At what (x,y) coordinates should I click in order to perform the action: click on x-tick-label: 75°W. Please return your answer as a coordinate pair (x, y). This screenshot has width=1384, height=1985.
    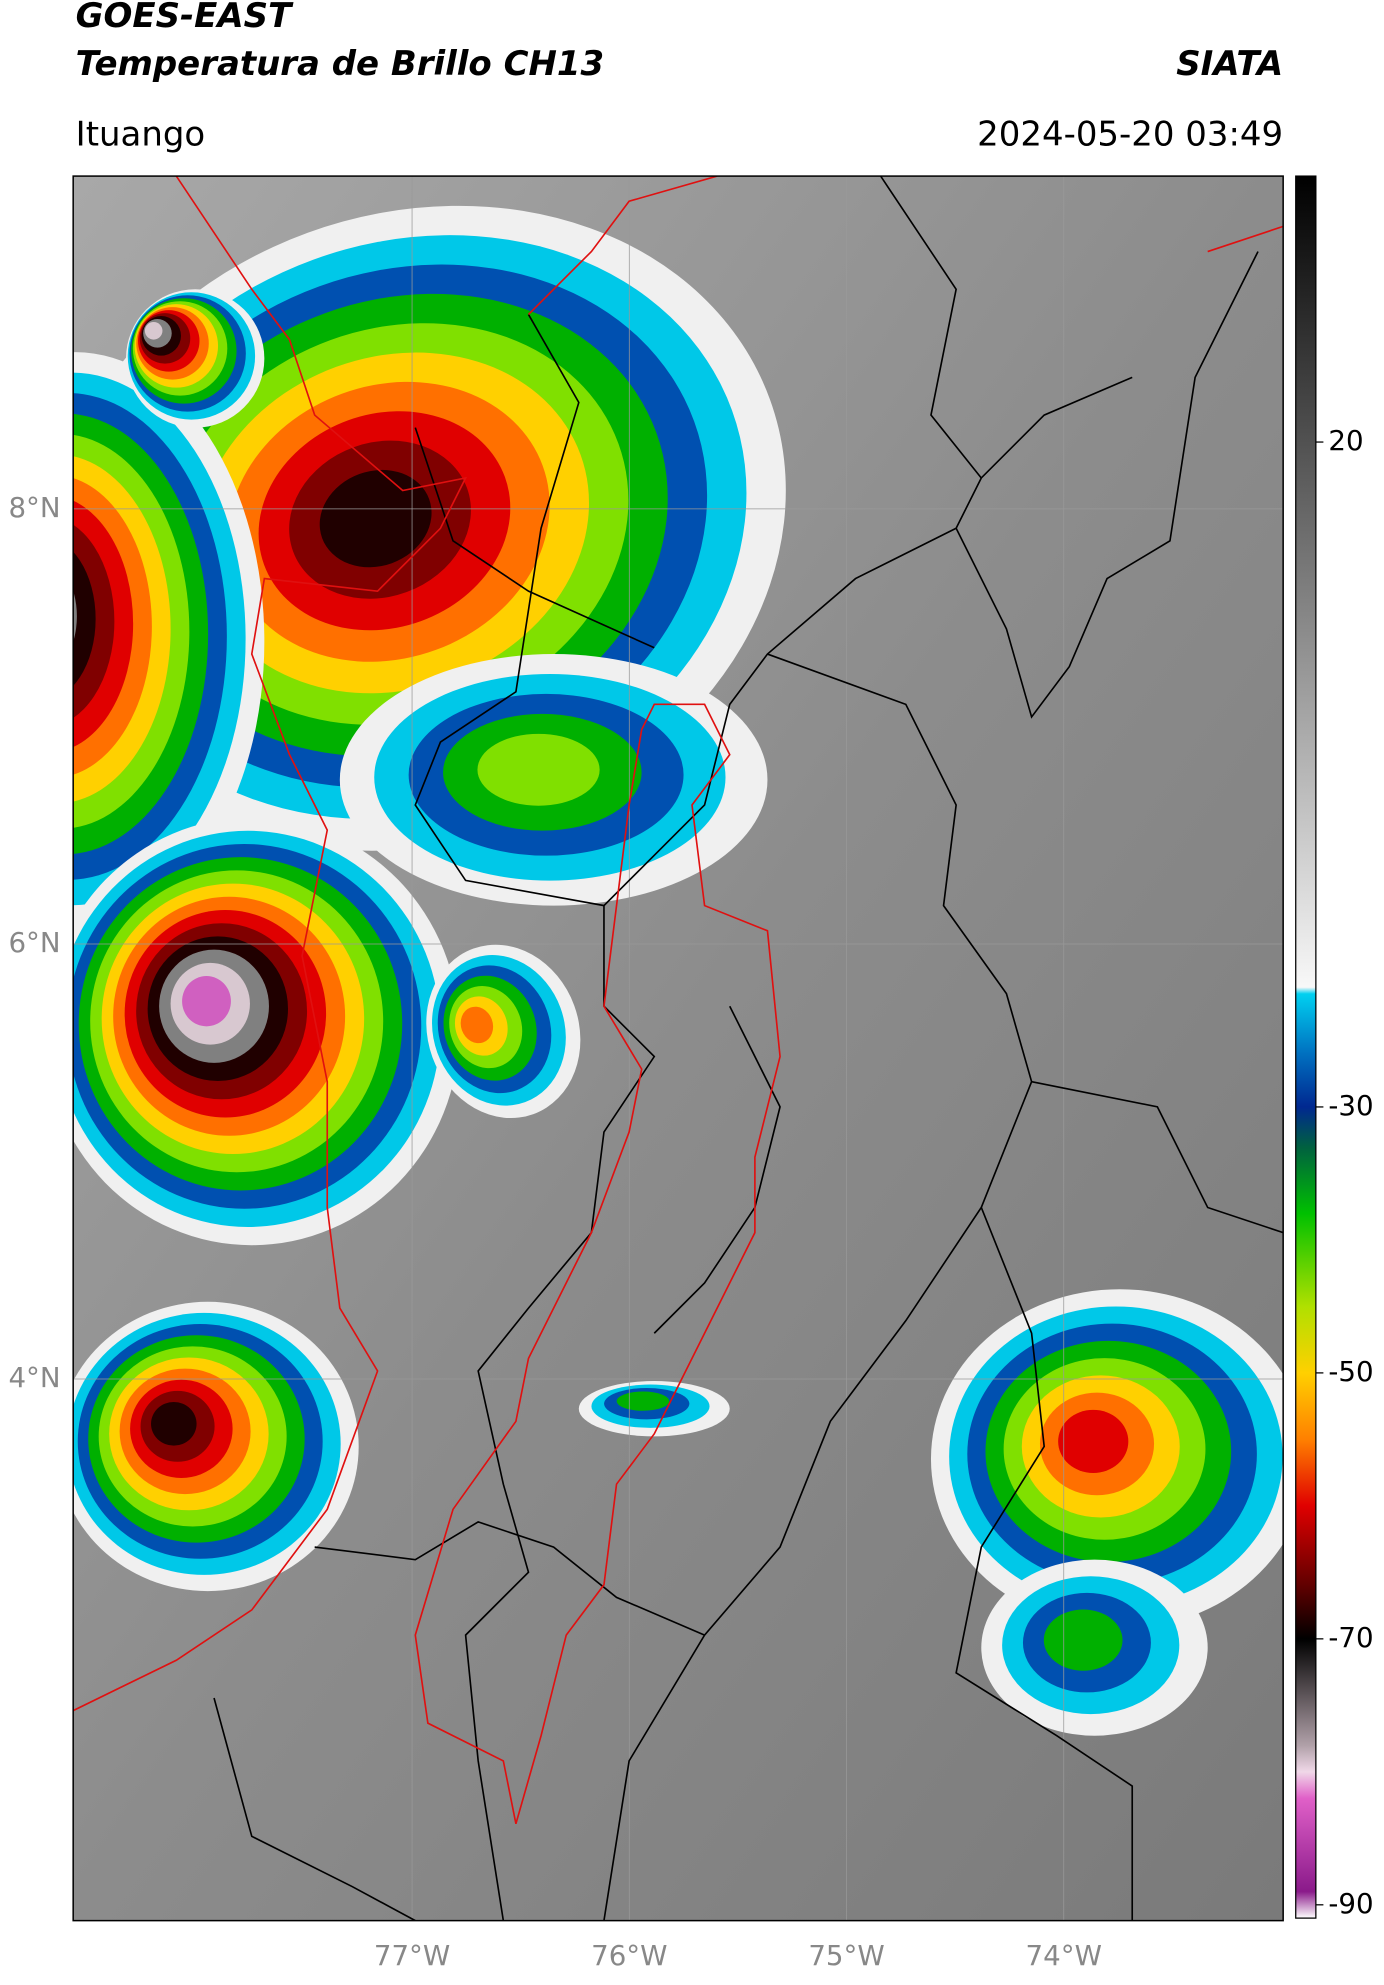
    Looking at the image, I should click on (846, 1955).